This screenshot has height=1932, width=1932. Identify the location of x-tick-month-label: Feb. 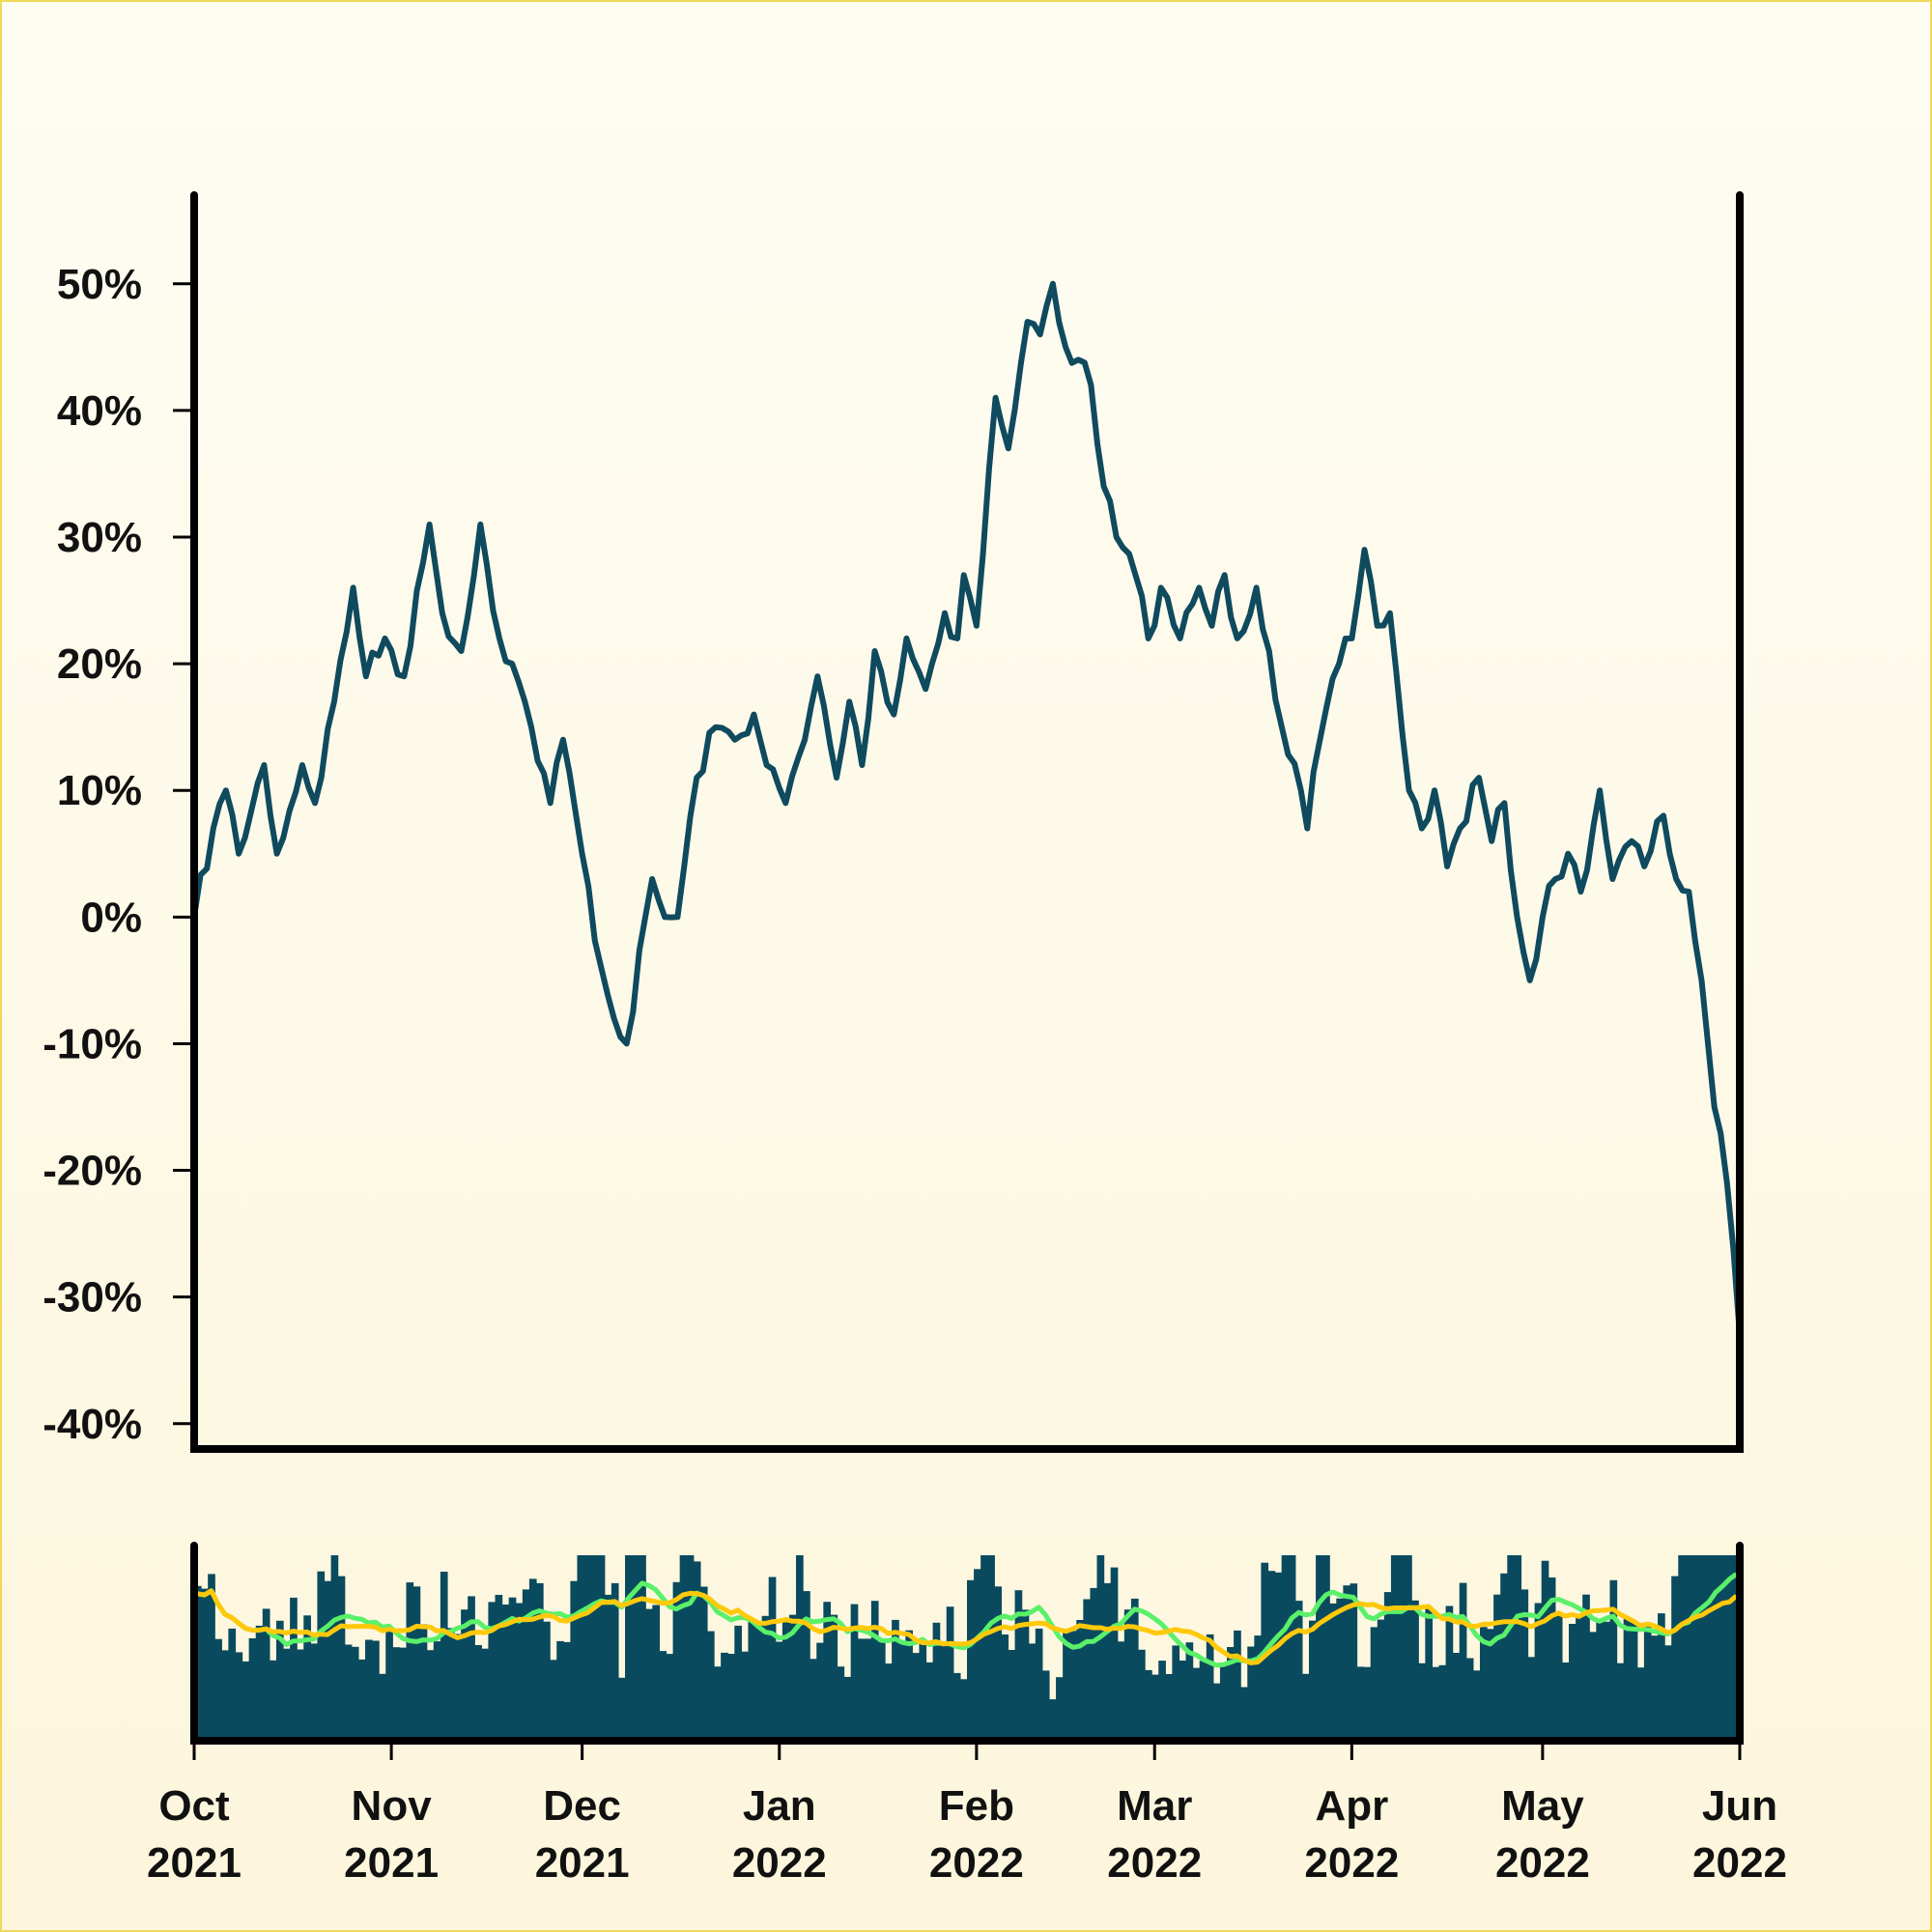
(976, 1806).